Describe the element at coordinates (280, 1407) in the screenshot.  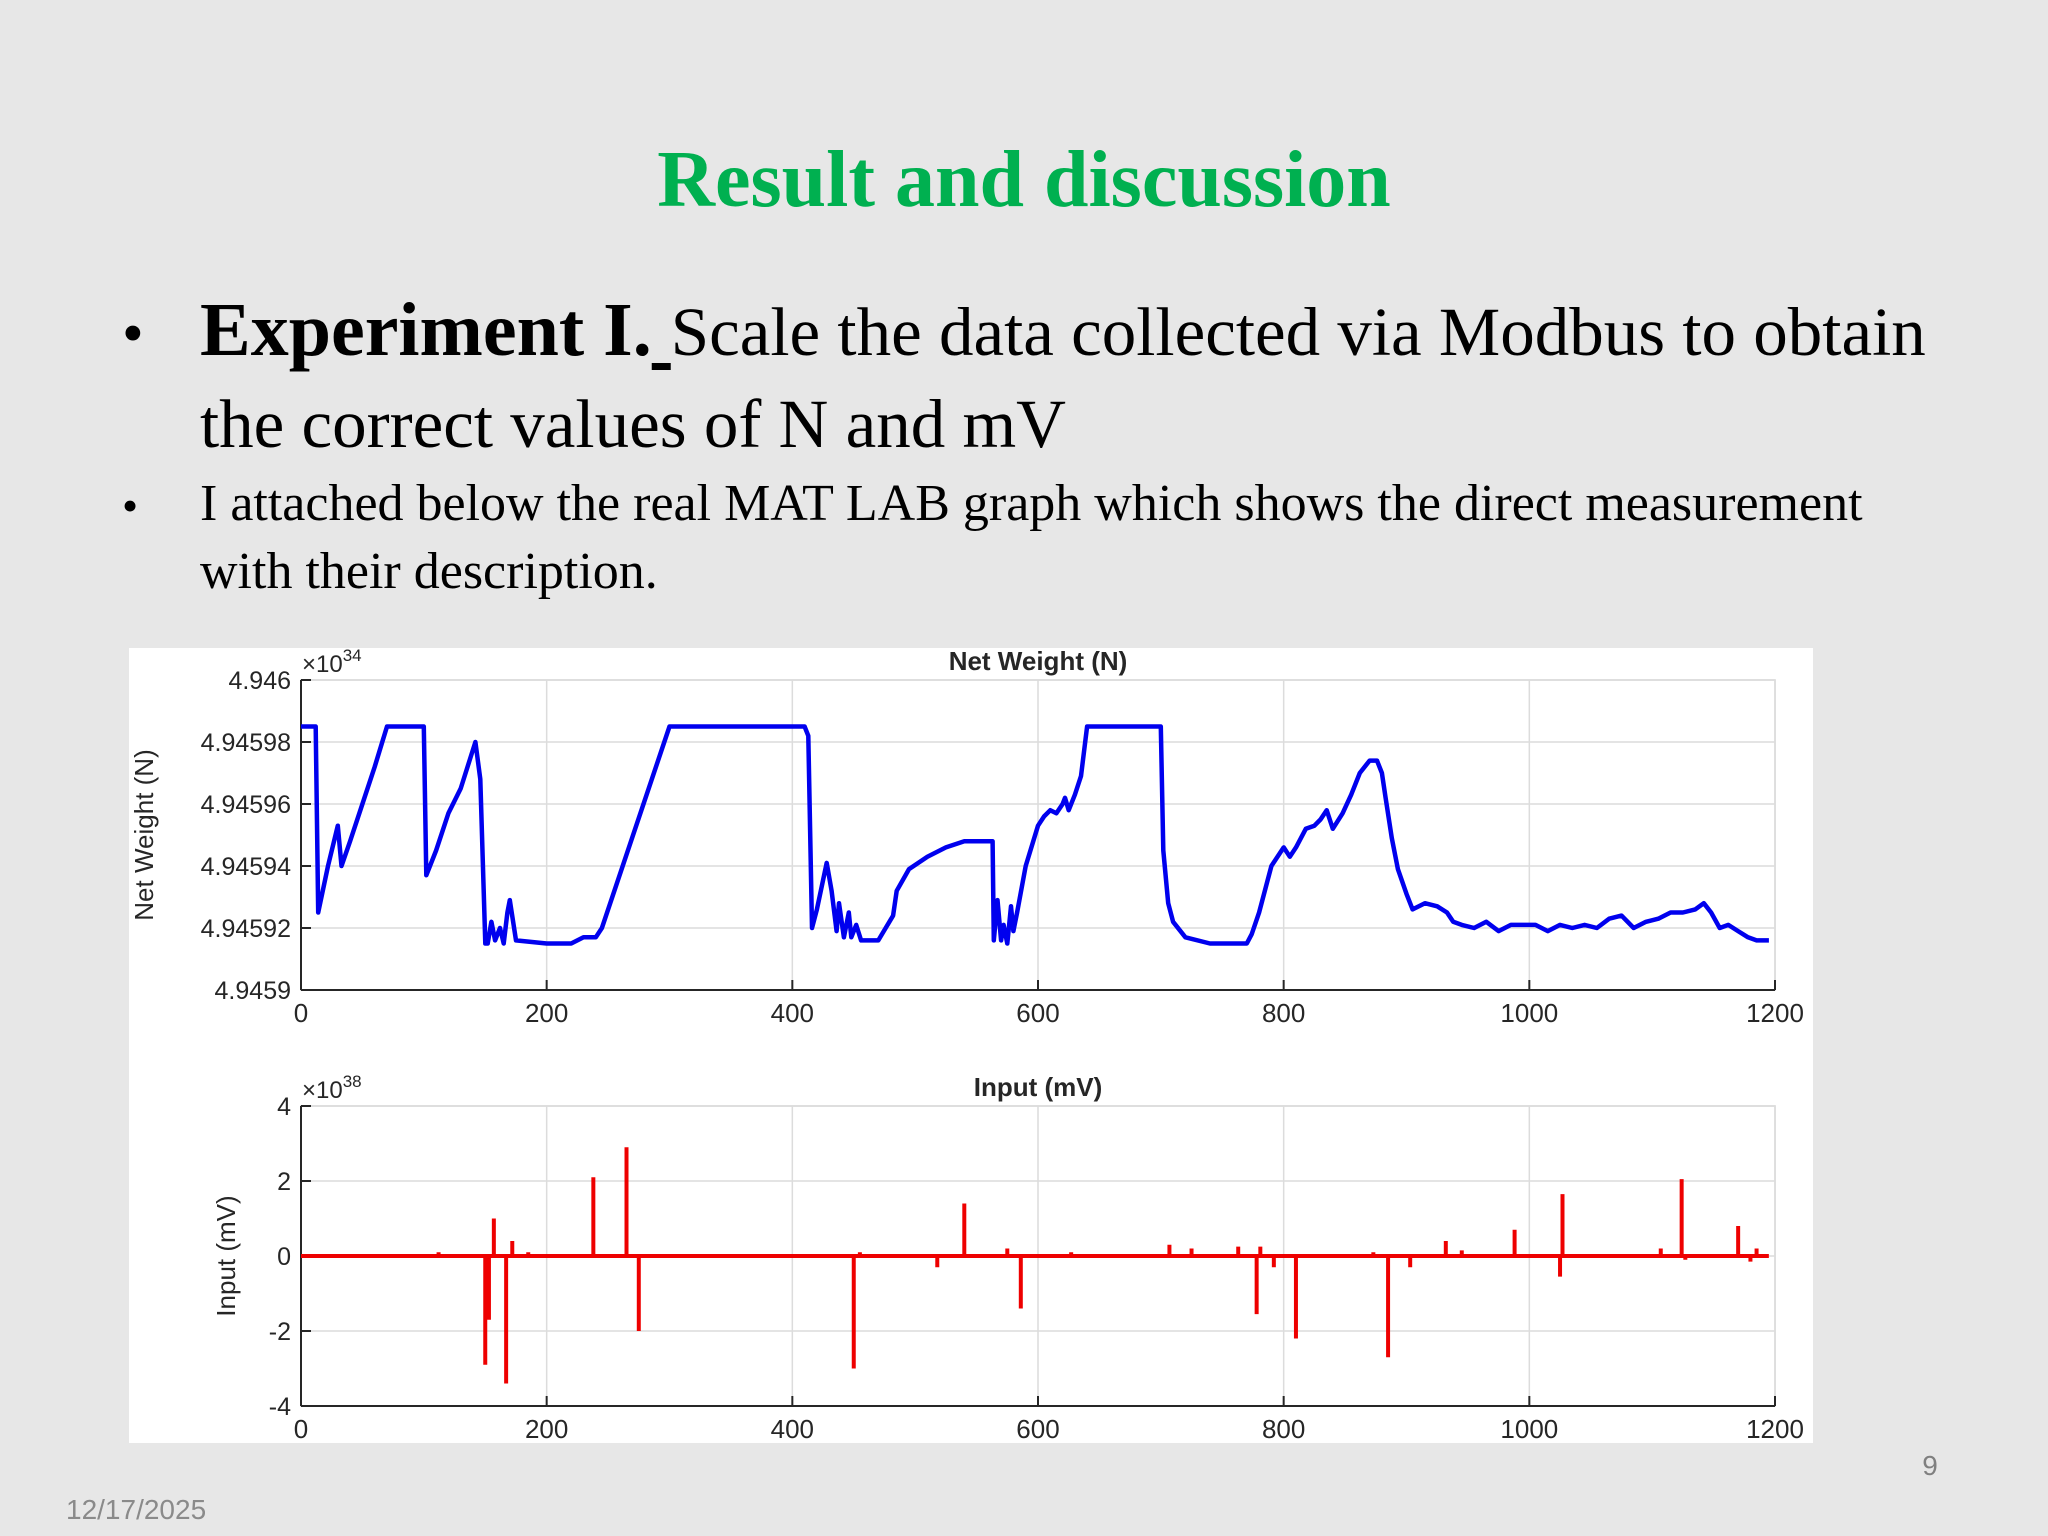
I see `input-y-tick-label: -4` at that location.